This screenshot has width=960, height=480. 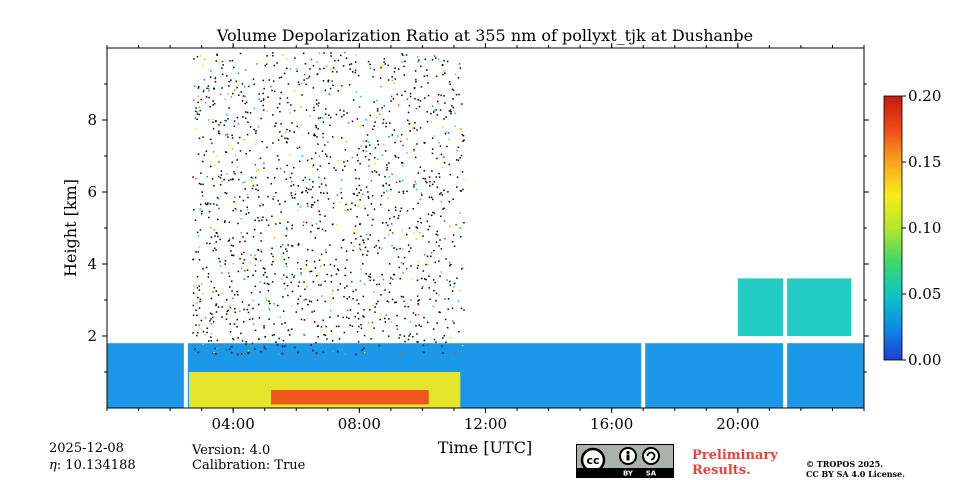 I want to click on colorbar-tick-label: 0.15, so click(x=924, y=162).